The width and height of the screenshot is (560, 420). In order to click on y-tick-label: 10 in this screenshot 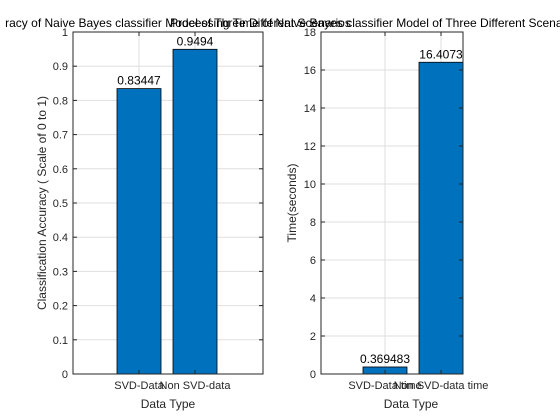, I will do `click(310, 185)`.